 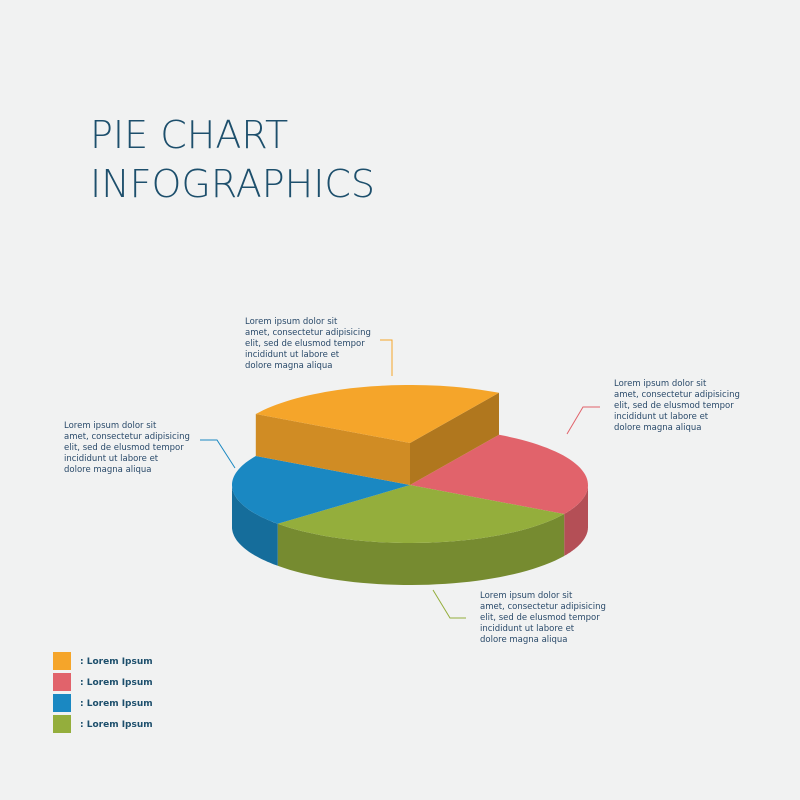 I want to click on chart-title: INFOGRAPHICS, so click(x=232, y=184).